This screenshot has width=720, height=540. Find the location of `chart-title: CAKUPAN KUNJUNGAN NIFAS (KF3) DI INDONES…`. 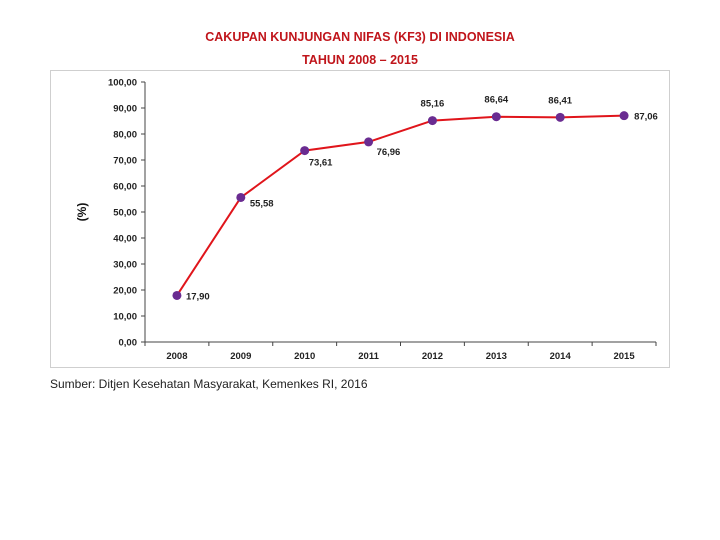

chart-title: CAKUPAN KUNJUNGAN NIFAS (KF3) DI INDONES… is located at coordinates (360, 37).